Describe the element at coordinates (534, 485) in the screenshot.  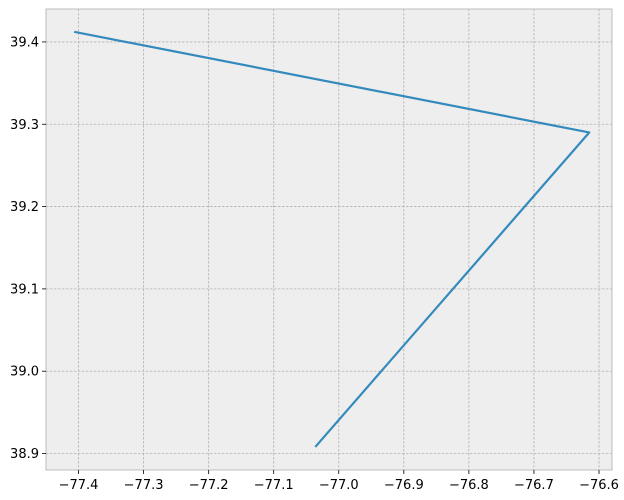
I see `x-tick-label: −76.7` at that location.